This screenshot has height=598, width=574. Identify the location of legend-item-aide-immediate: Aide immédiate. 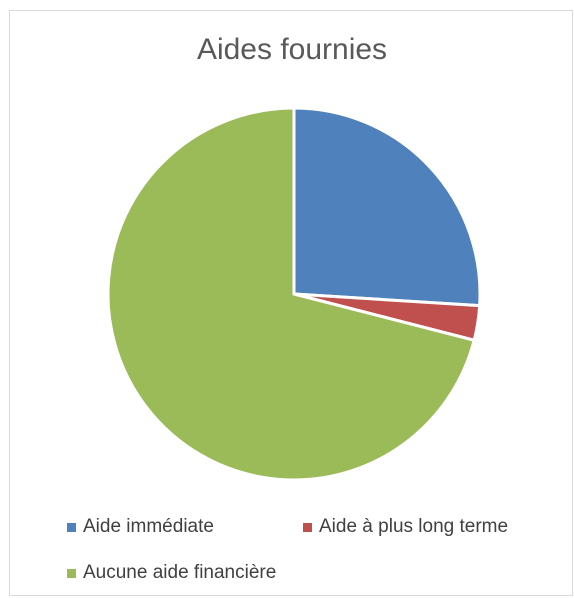
(140, 527).